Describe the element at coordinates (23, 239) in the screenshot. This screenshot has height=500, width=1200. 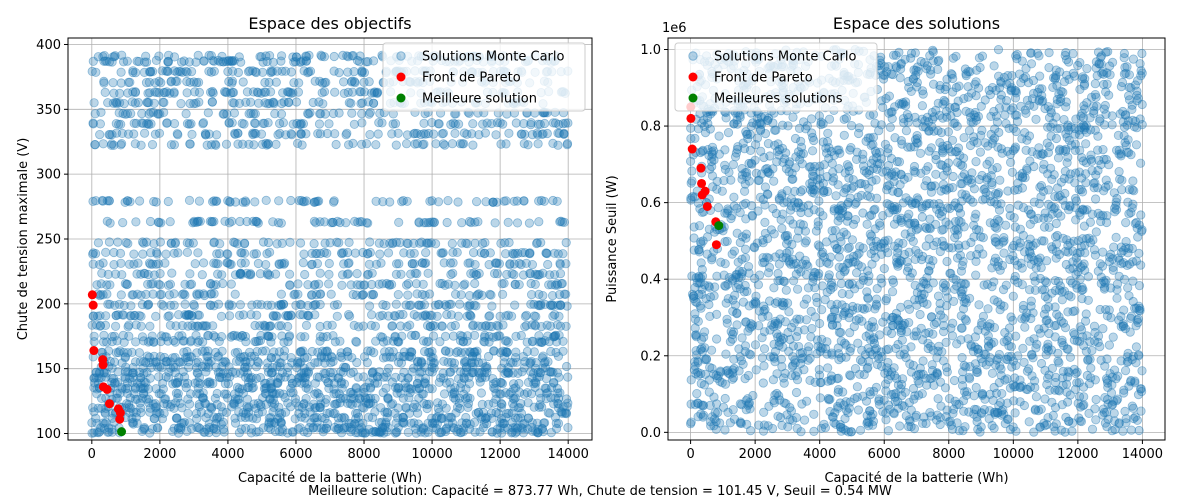
I see `y-axis-label: Chute de tension maximale (V)` at that location.